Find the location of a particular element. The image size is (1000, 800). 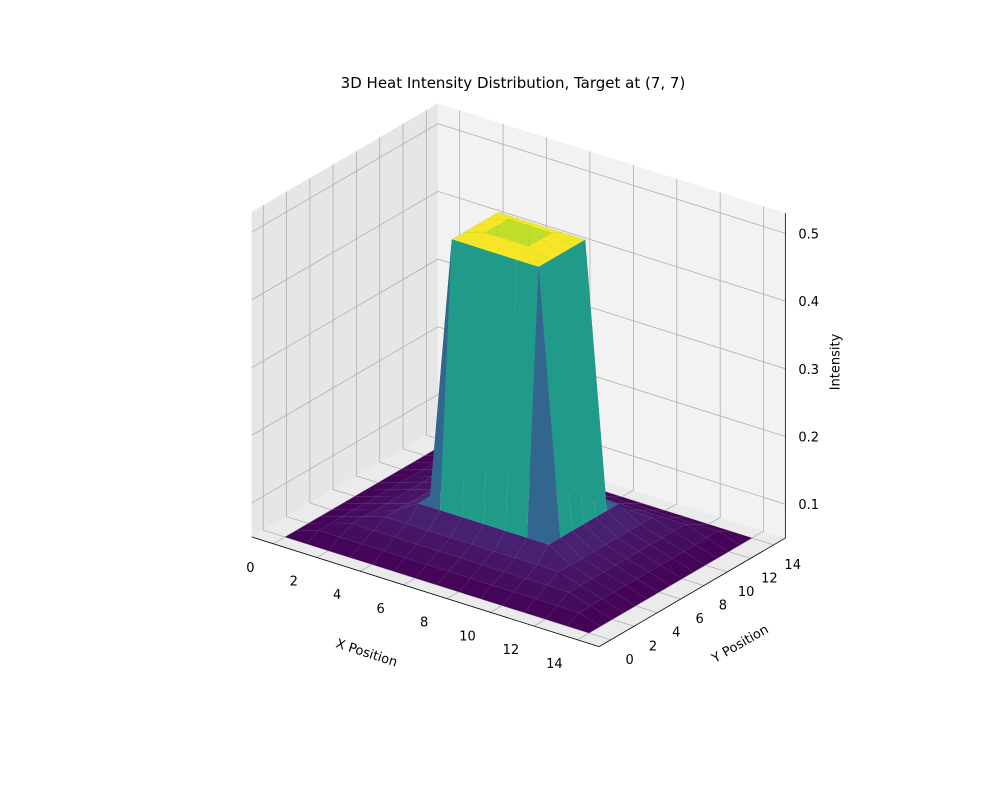

x-tick-label: 6 is located at coordinates (380, 609).